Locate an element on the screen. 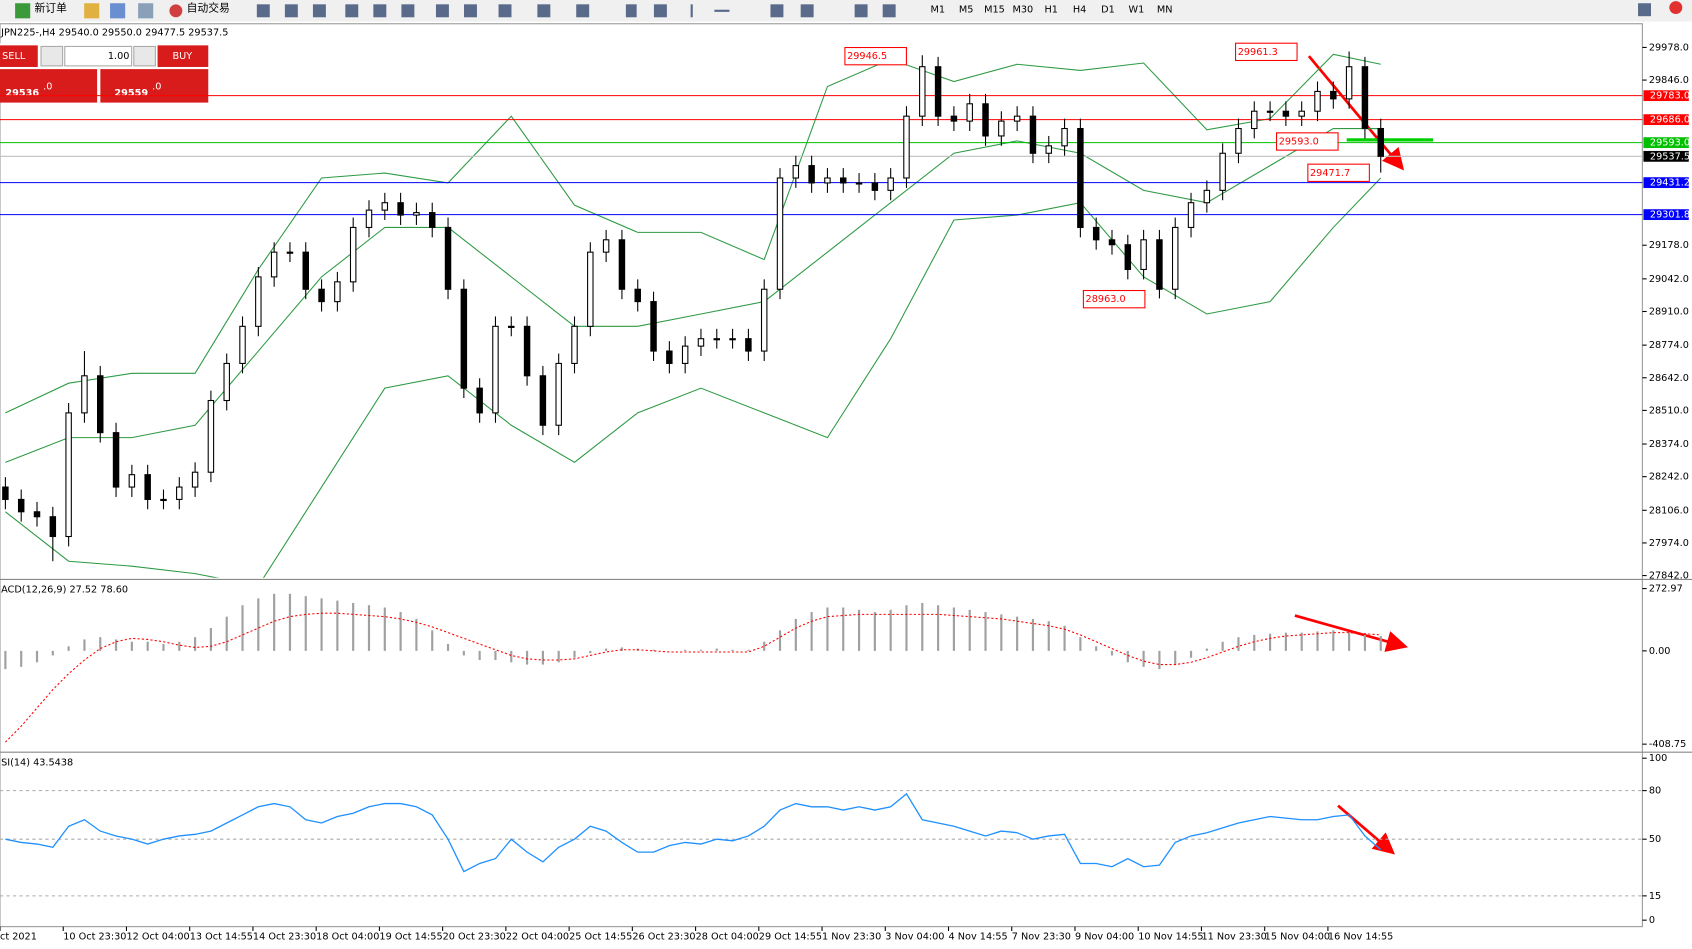  buy-button is located at coordinates (183, 56).